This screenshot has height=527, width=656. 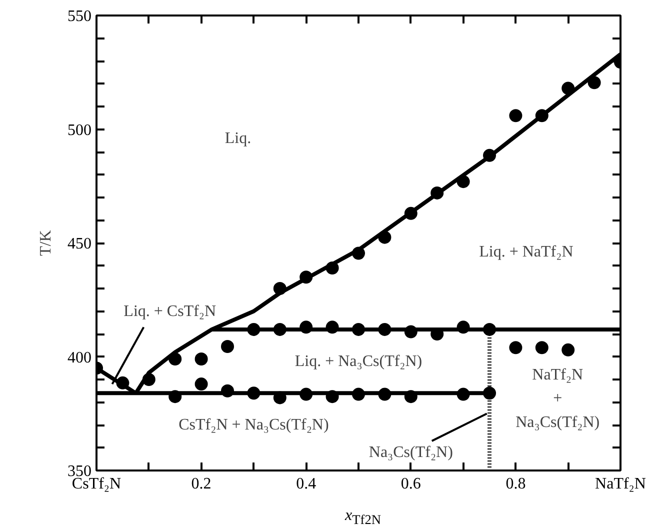 I want to click on x-tick-label: 0.4, so click(x=306, y=484).